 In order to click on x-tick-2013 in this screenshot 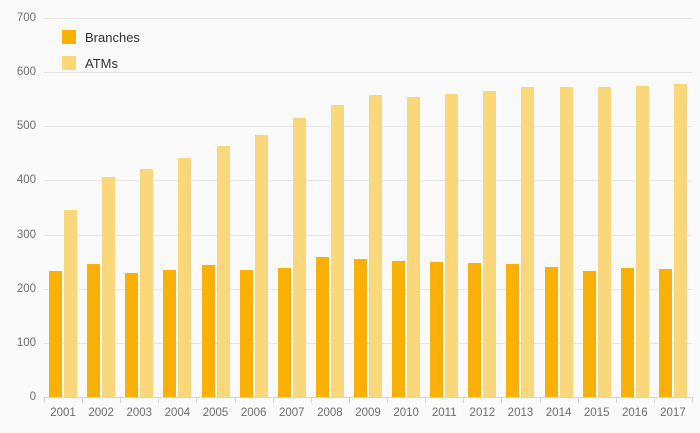, I will do `click(502, 400)`.